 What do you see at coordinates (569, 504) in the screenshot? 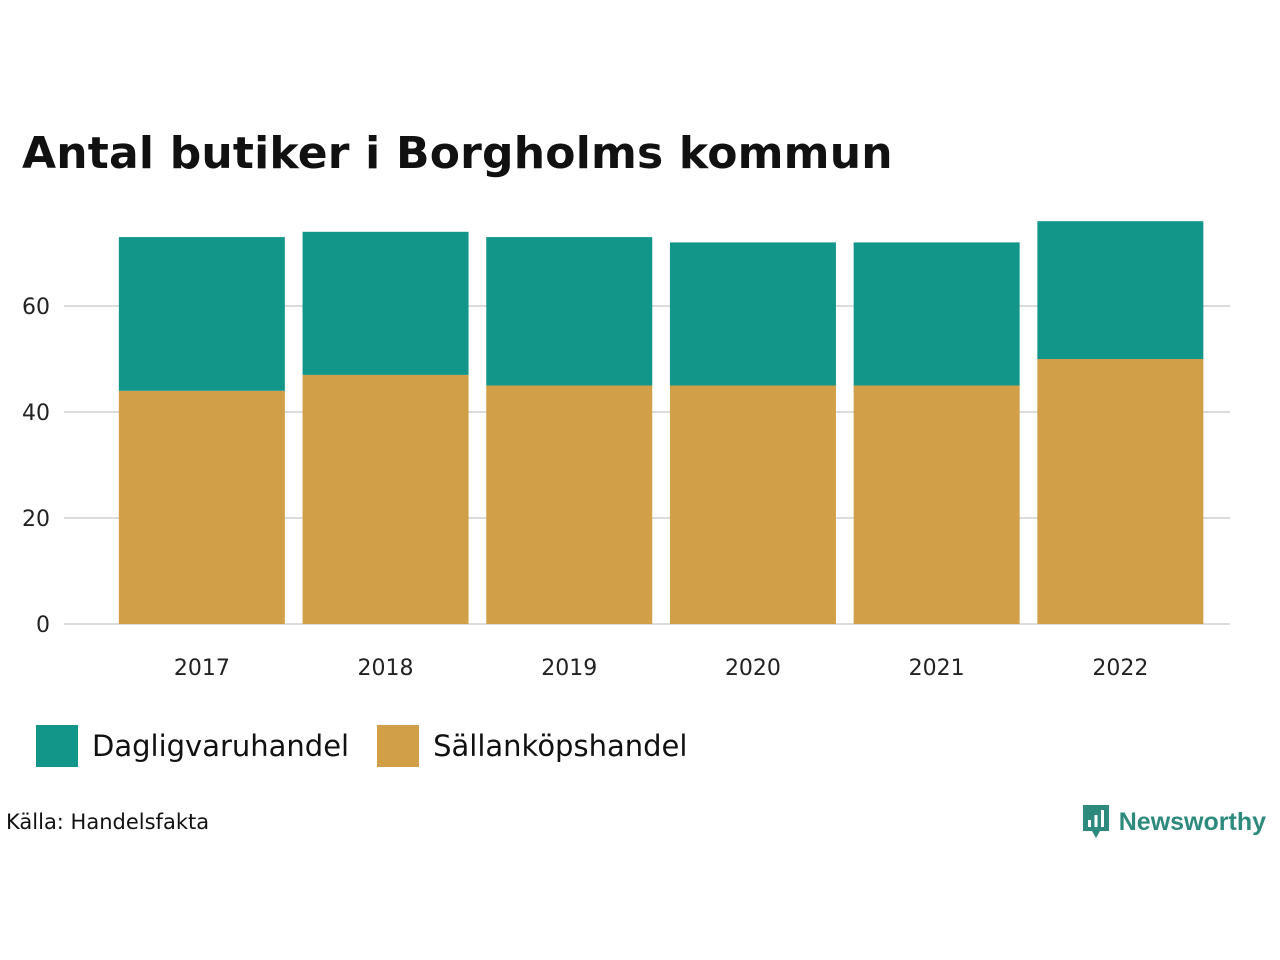
I see `bar-sallankopshandel-2019` at bounding box center [569, 504].